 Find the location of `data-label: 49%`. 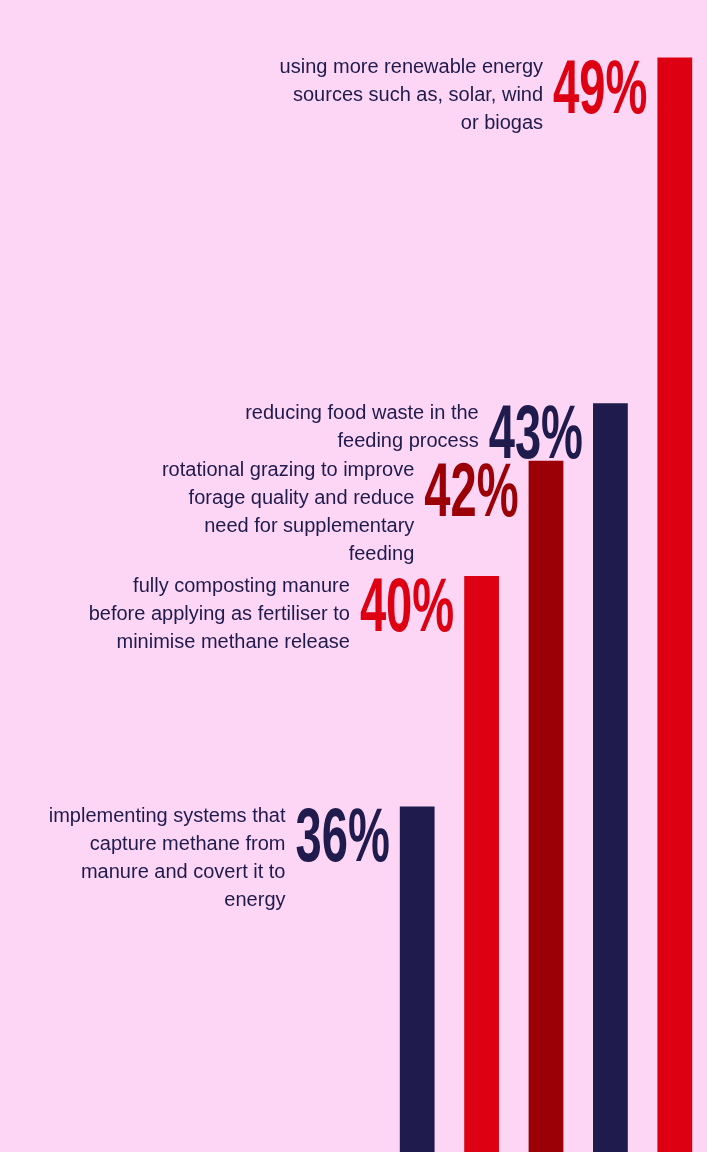

data-label: 49% is located at coordinates (600, 86).